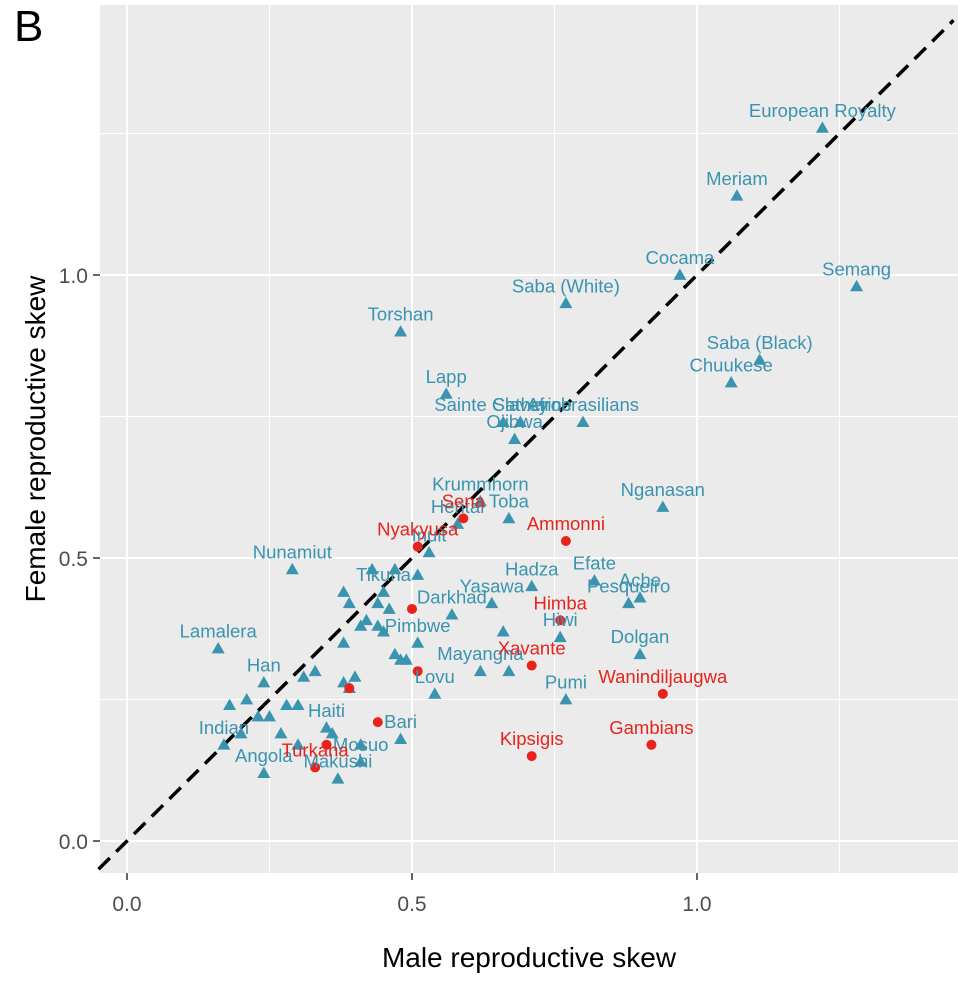 This screenshot has width=958, height=981. I want to click on point-label: Ache, so click(640, 580).